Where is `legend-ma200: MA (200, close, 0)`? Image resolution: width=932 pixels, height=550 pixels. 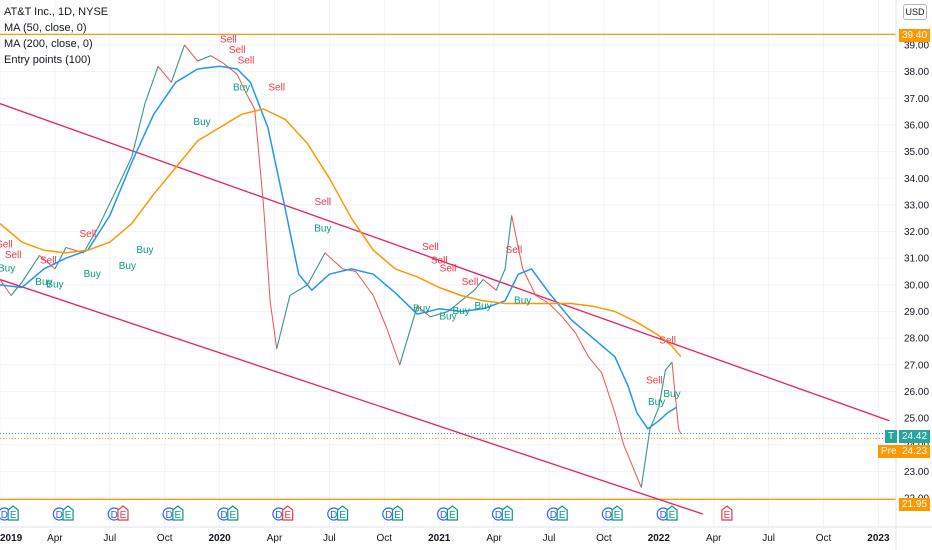
legend-ma200: MA (200, close, 0) is located at coordinates (48, 44).